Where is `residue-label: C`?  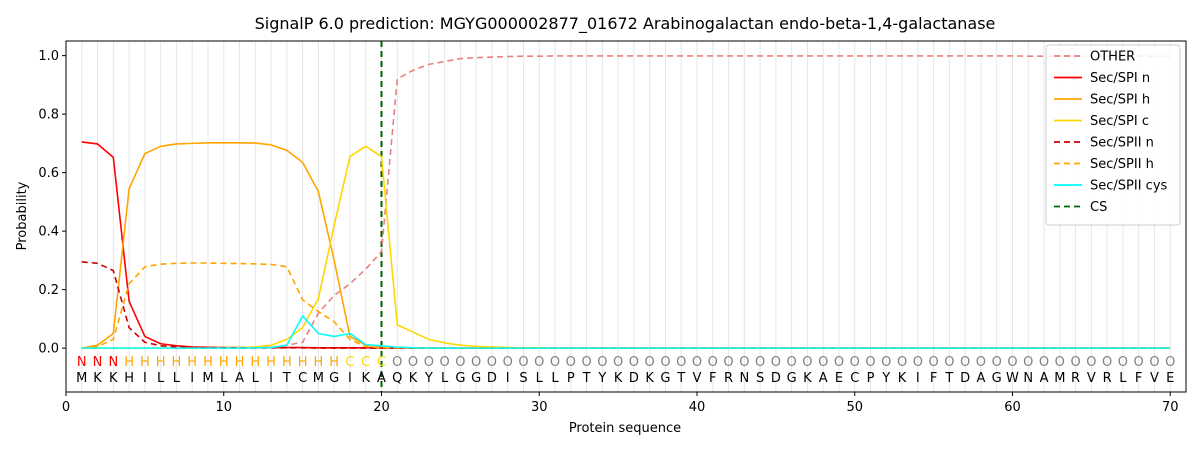 residue-label: C is located at coordinates (854, 378).